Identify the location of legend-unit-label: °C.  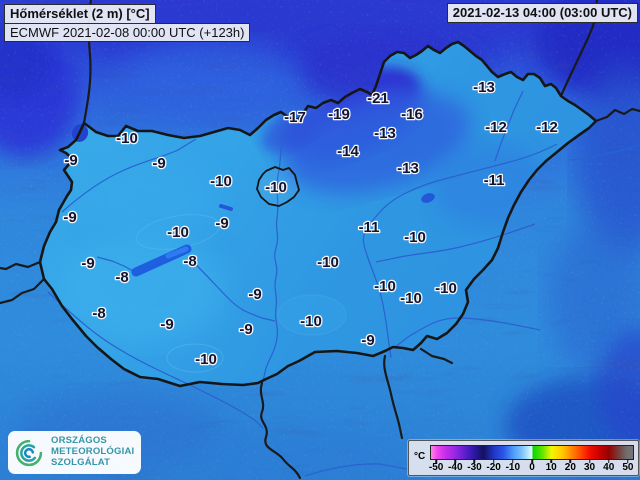
(420, 456).